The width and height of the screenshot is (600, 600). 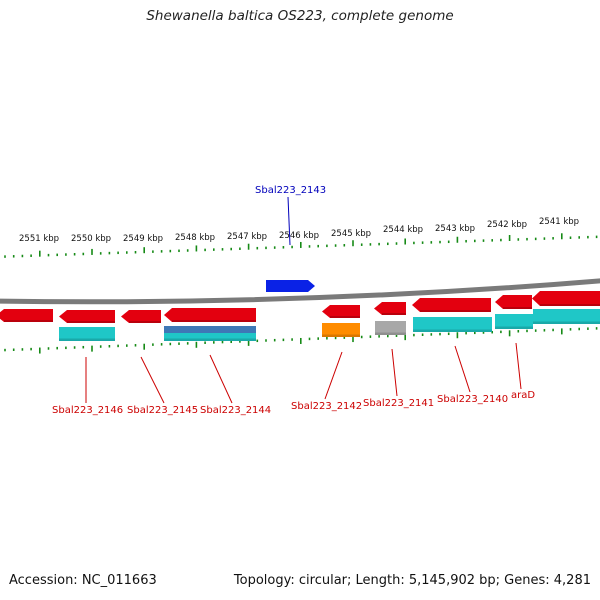 I want to click on gene-label: Sbal223_2142, so click(x=326, y=406).